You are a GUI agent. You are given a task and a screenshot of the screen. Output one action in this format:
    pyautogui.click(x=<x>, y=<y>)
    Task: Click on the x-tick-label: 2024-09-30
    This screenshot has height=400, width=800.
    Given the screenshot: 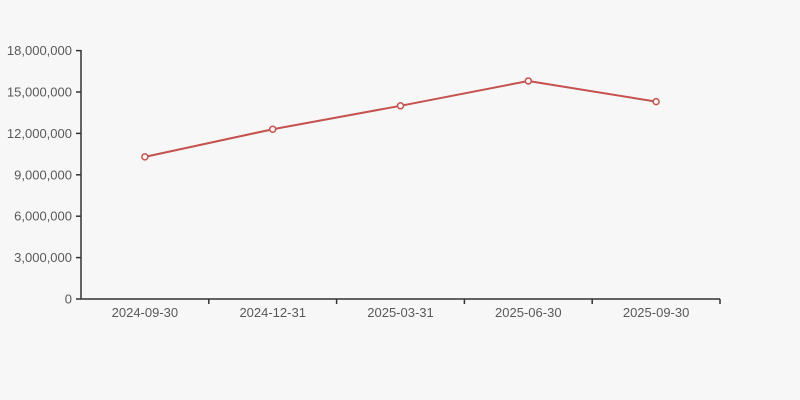 What is the action you would take?
    pyautogui.click(x=145, y=312)
    